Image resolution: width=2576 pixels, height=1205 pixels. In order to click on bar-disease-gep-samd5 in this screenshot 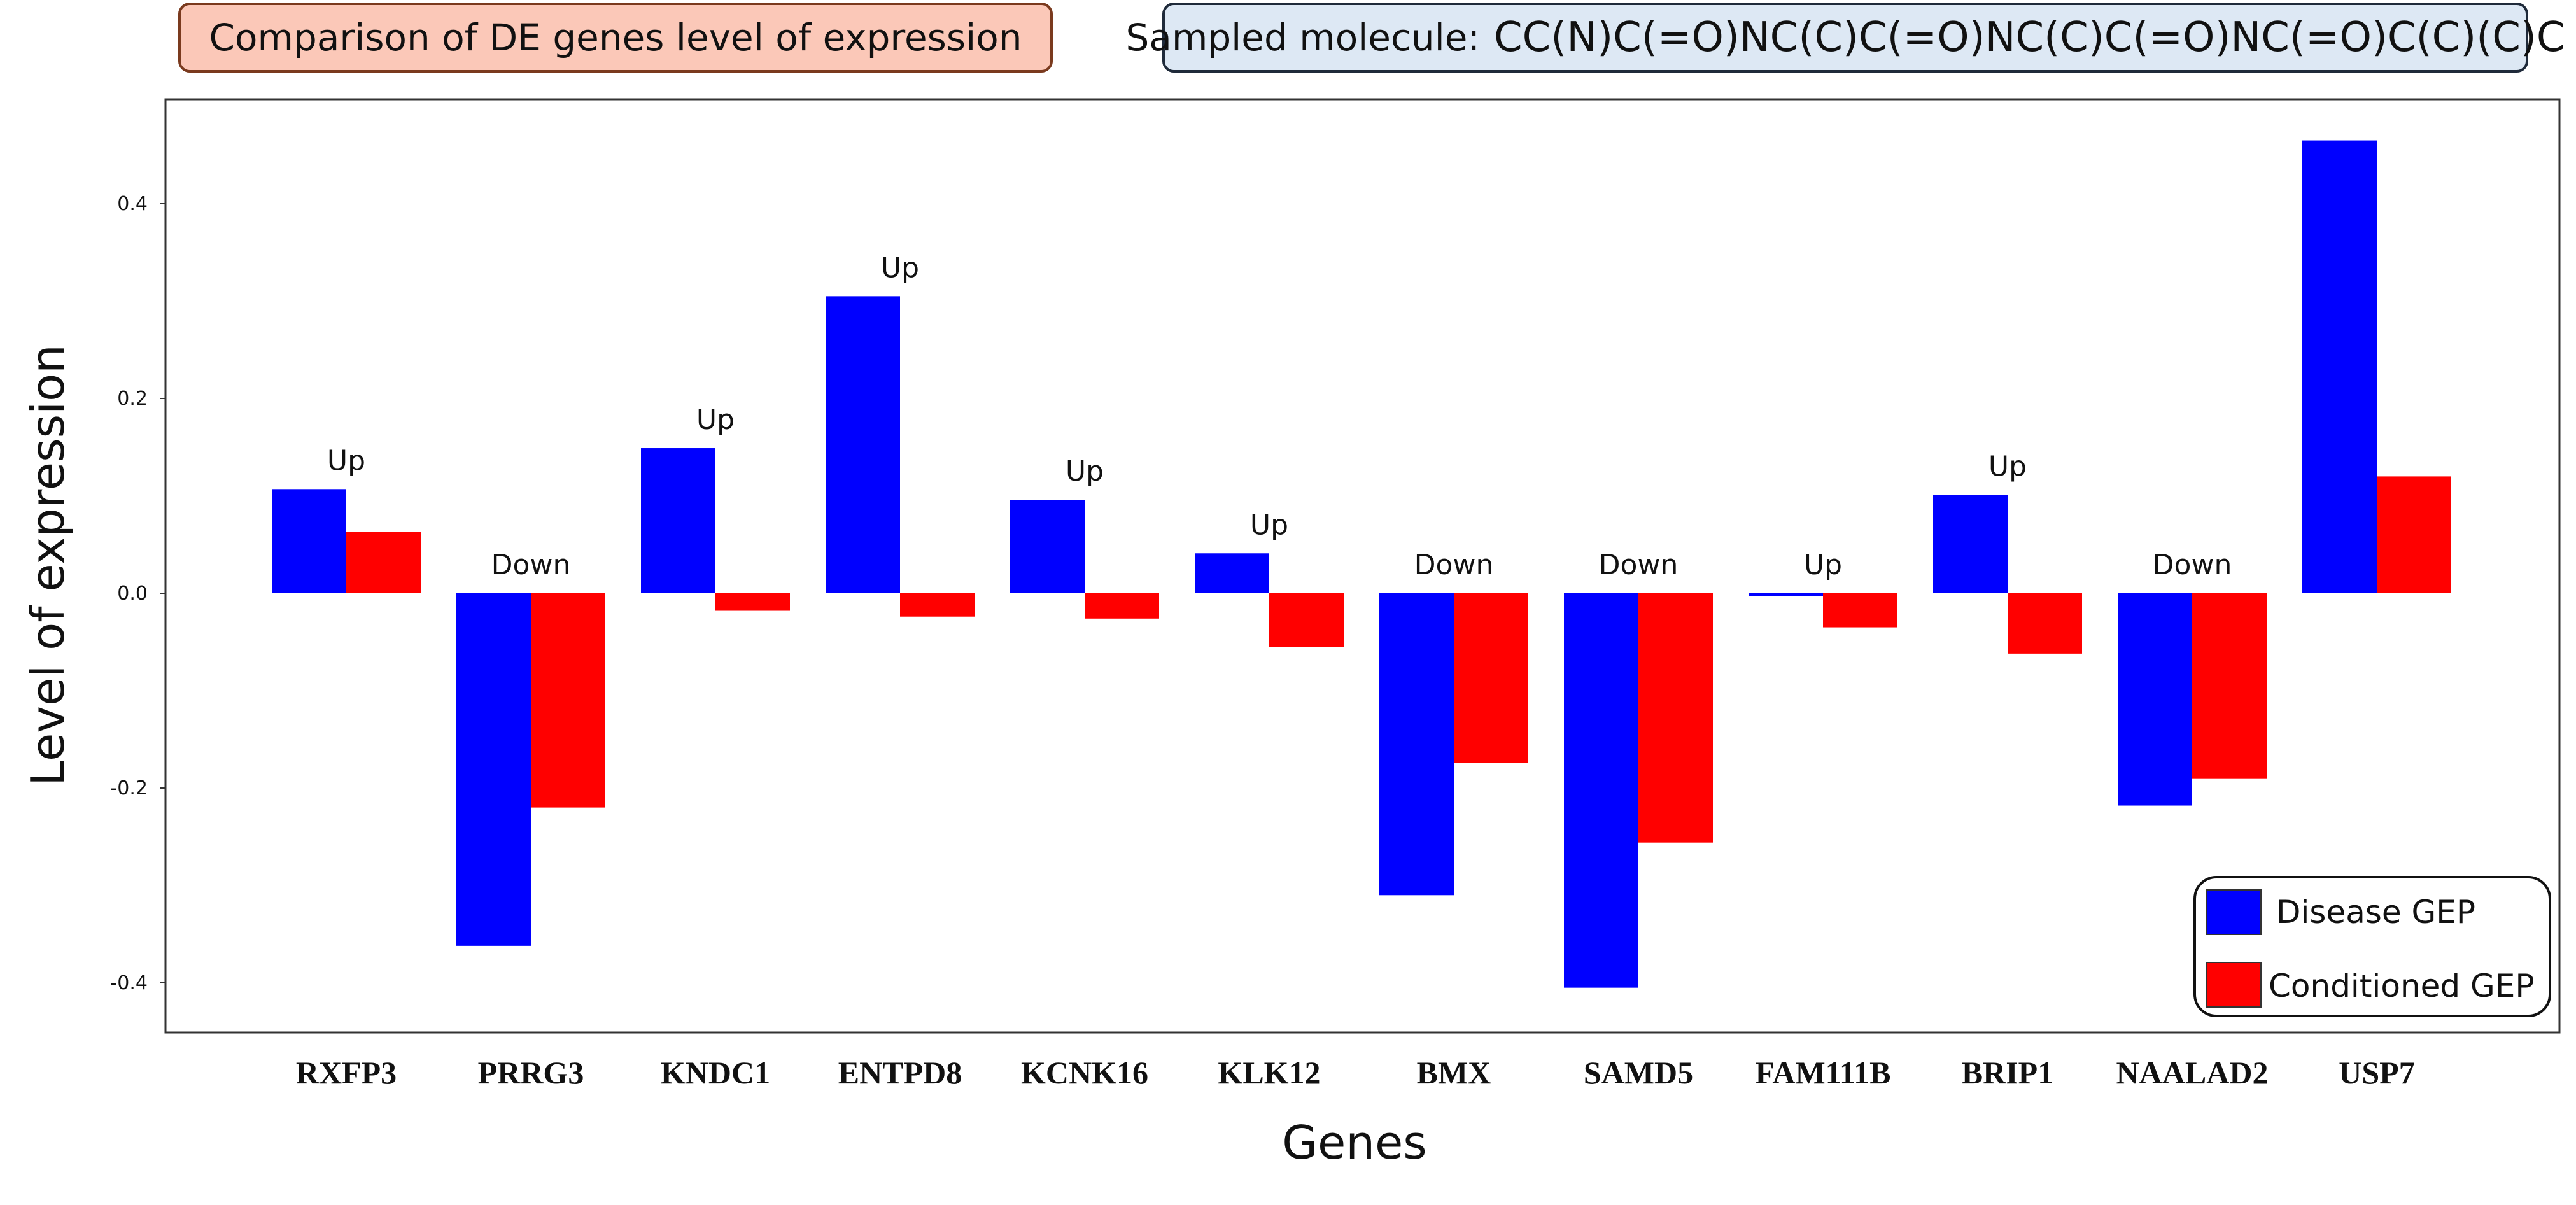, I will do `click(1601, 791)`.